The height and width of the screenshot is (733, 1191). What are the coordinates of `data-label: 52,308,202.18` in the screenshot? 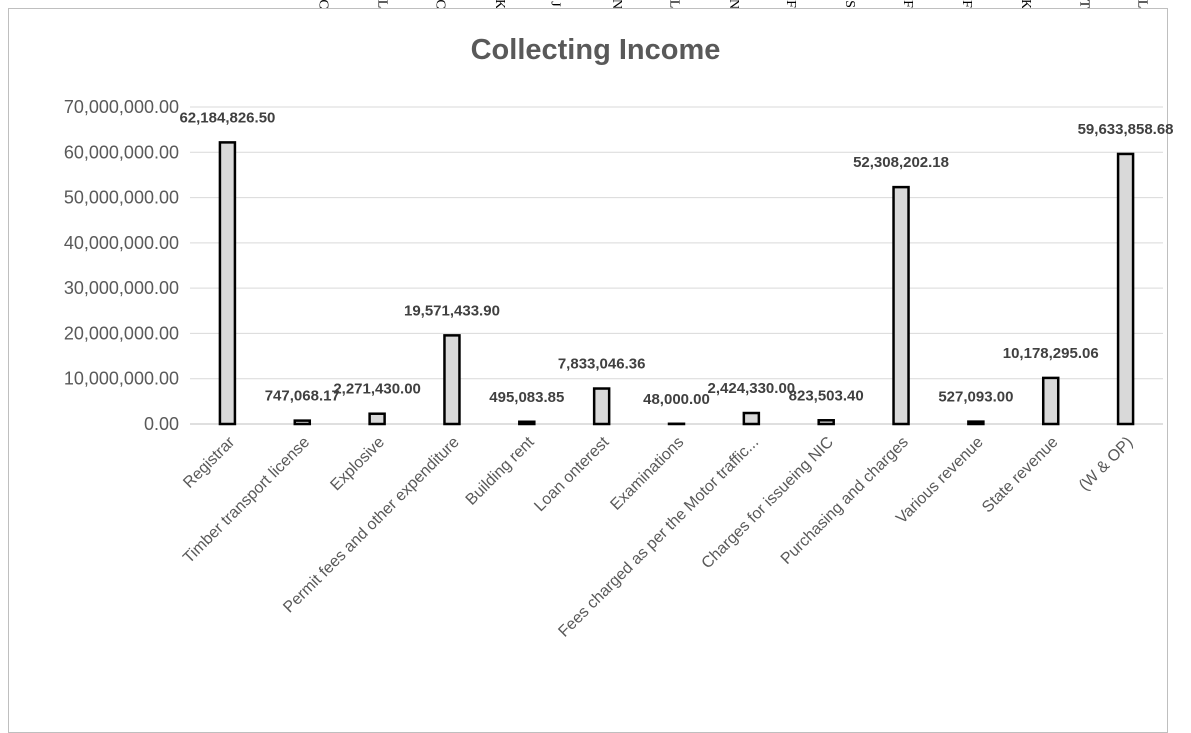 It's located at (901, 162).